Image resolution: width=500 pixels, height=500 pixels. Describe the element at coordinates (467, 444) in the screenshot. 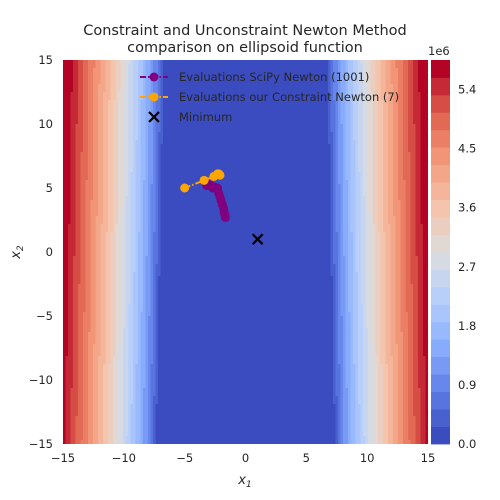

I see `colorbar-tick-label: 0.0` at that location.